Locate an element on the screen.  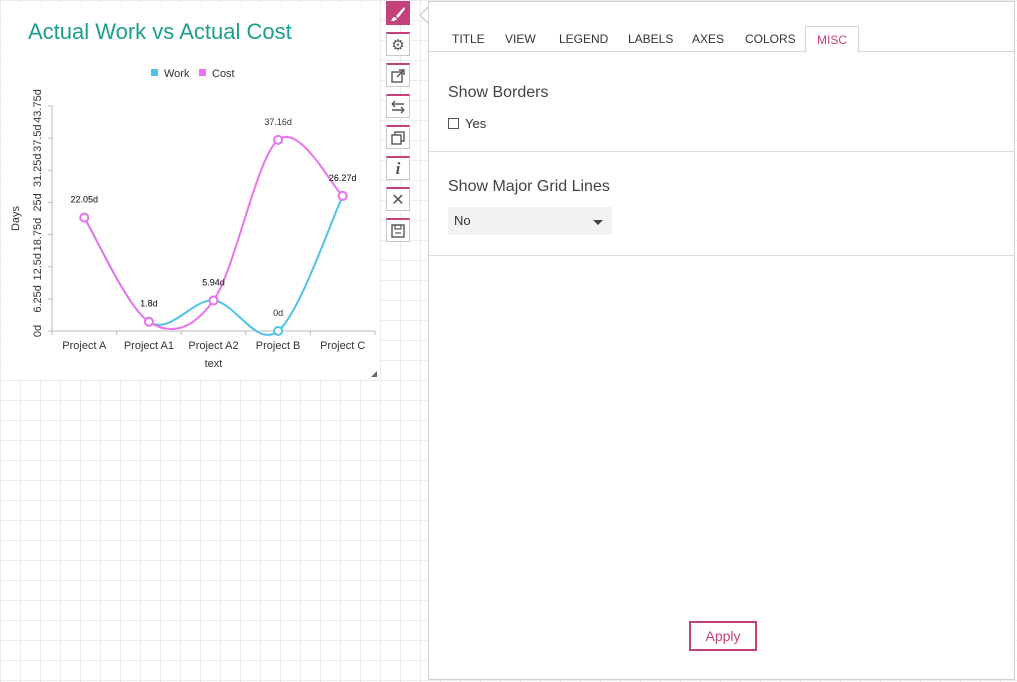
info-button: i is located at coordinates (398, 168).